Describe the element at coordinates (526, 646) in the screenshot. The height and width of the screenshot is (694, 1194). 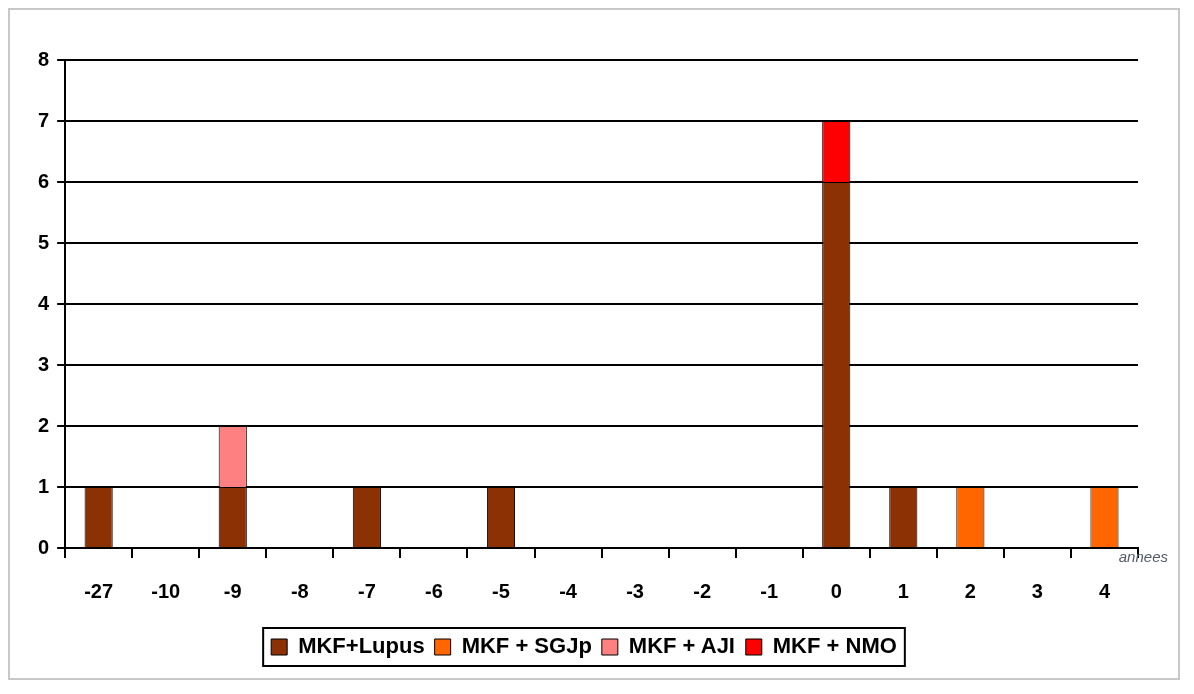
I see `legend-label: MKF + SGJp` at that location.